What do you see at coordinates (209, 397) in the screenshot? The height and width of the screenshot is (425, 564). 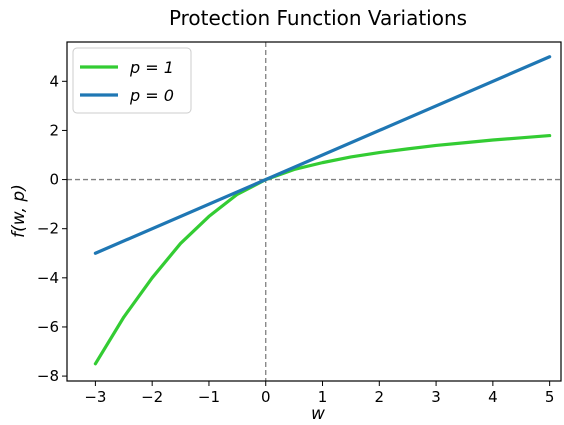 I see `x-tick-label: −1` at bounding box center [209, 397].